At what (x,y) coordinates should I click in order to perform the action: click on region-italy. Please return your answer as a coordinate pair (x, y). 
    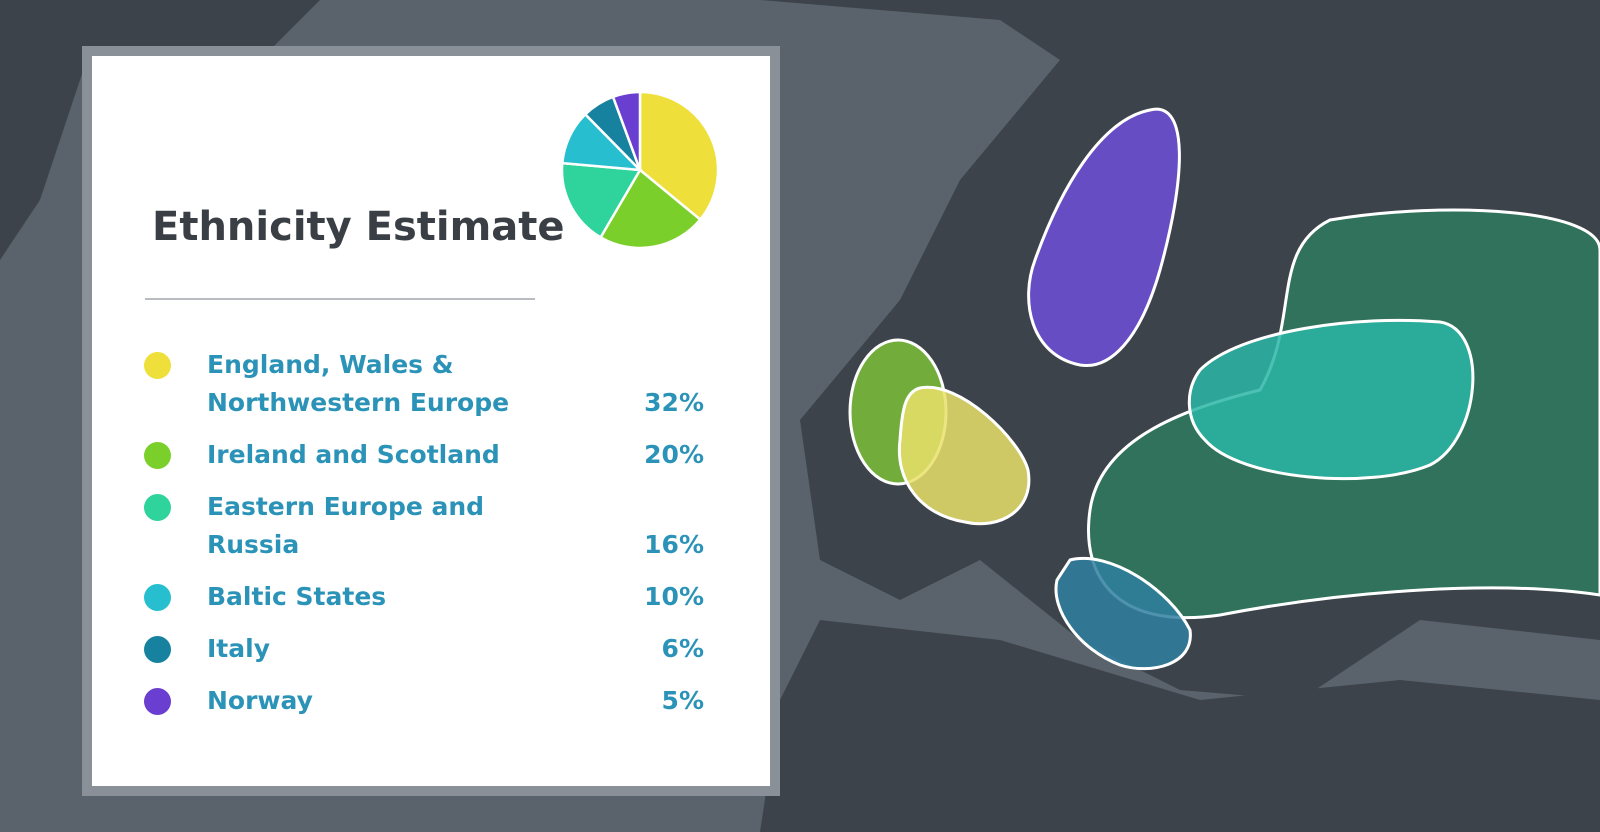
    Looking at the image, I should click on (1123, 614).